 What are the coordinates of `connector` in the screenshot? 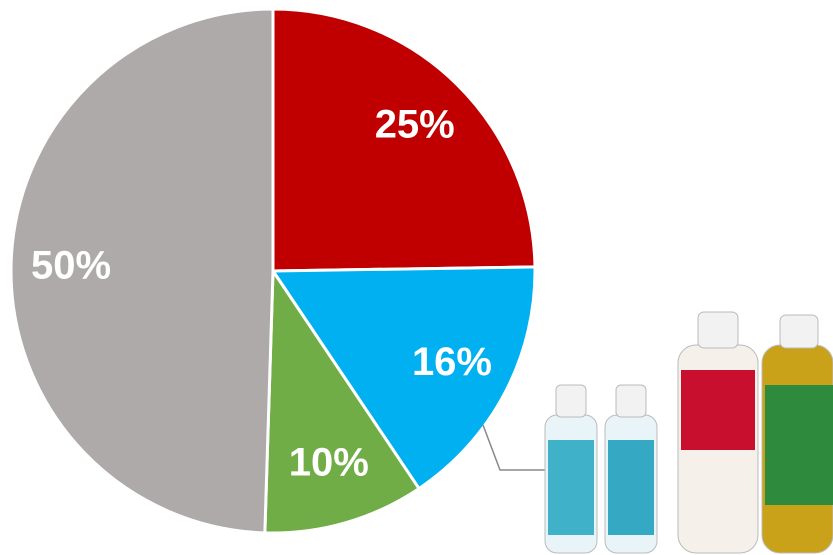 It's located at (513, 447).